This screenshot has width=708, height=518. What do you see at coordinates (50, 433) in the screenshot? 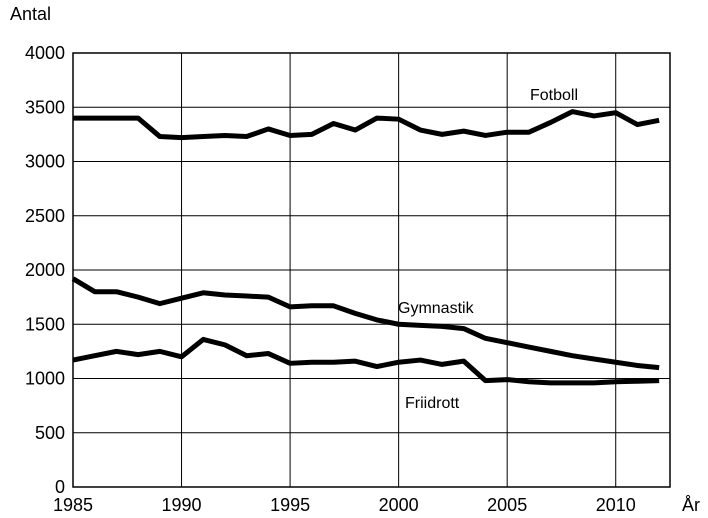
I see `y-tick-label: 500` at bounding box center [50, 433].